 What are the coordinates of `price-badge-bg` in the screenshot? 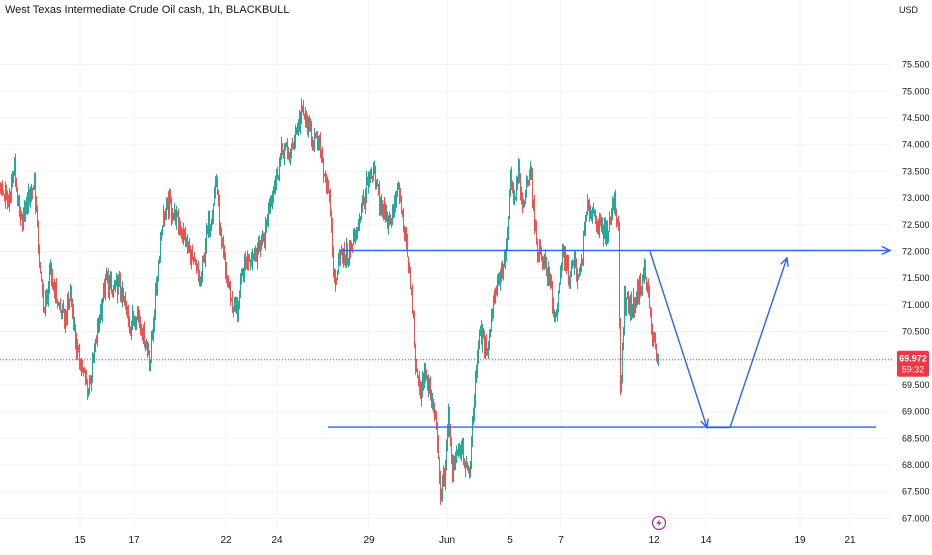 It's located at (913, 363).